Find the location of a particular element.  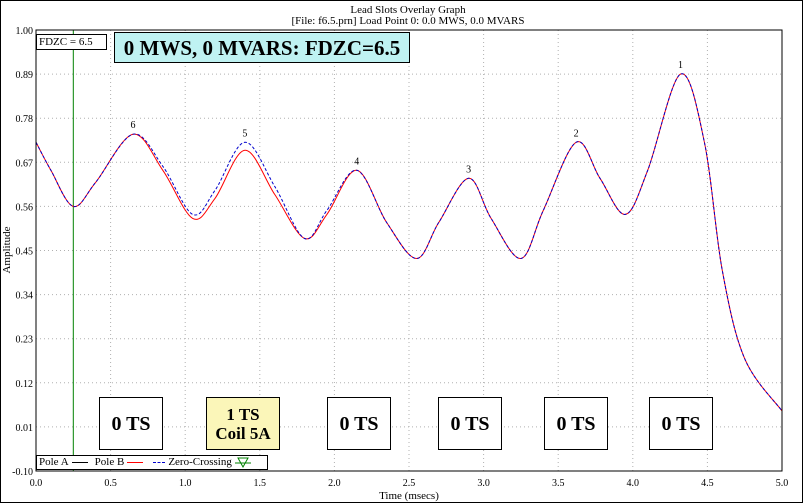

x-tick-label: 0.0 is located at coordinates (36, 483).